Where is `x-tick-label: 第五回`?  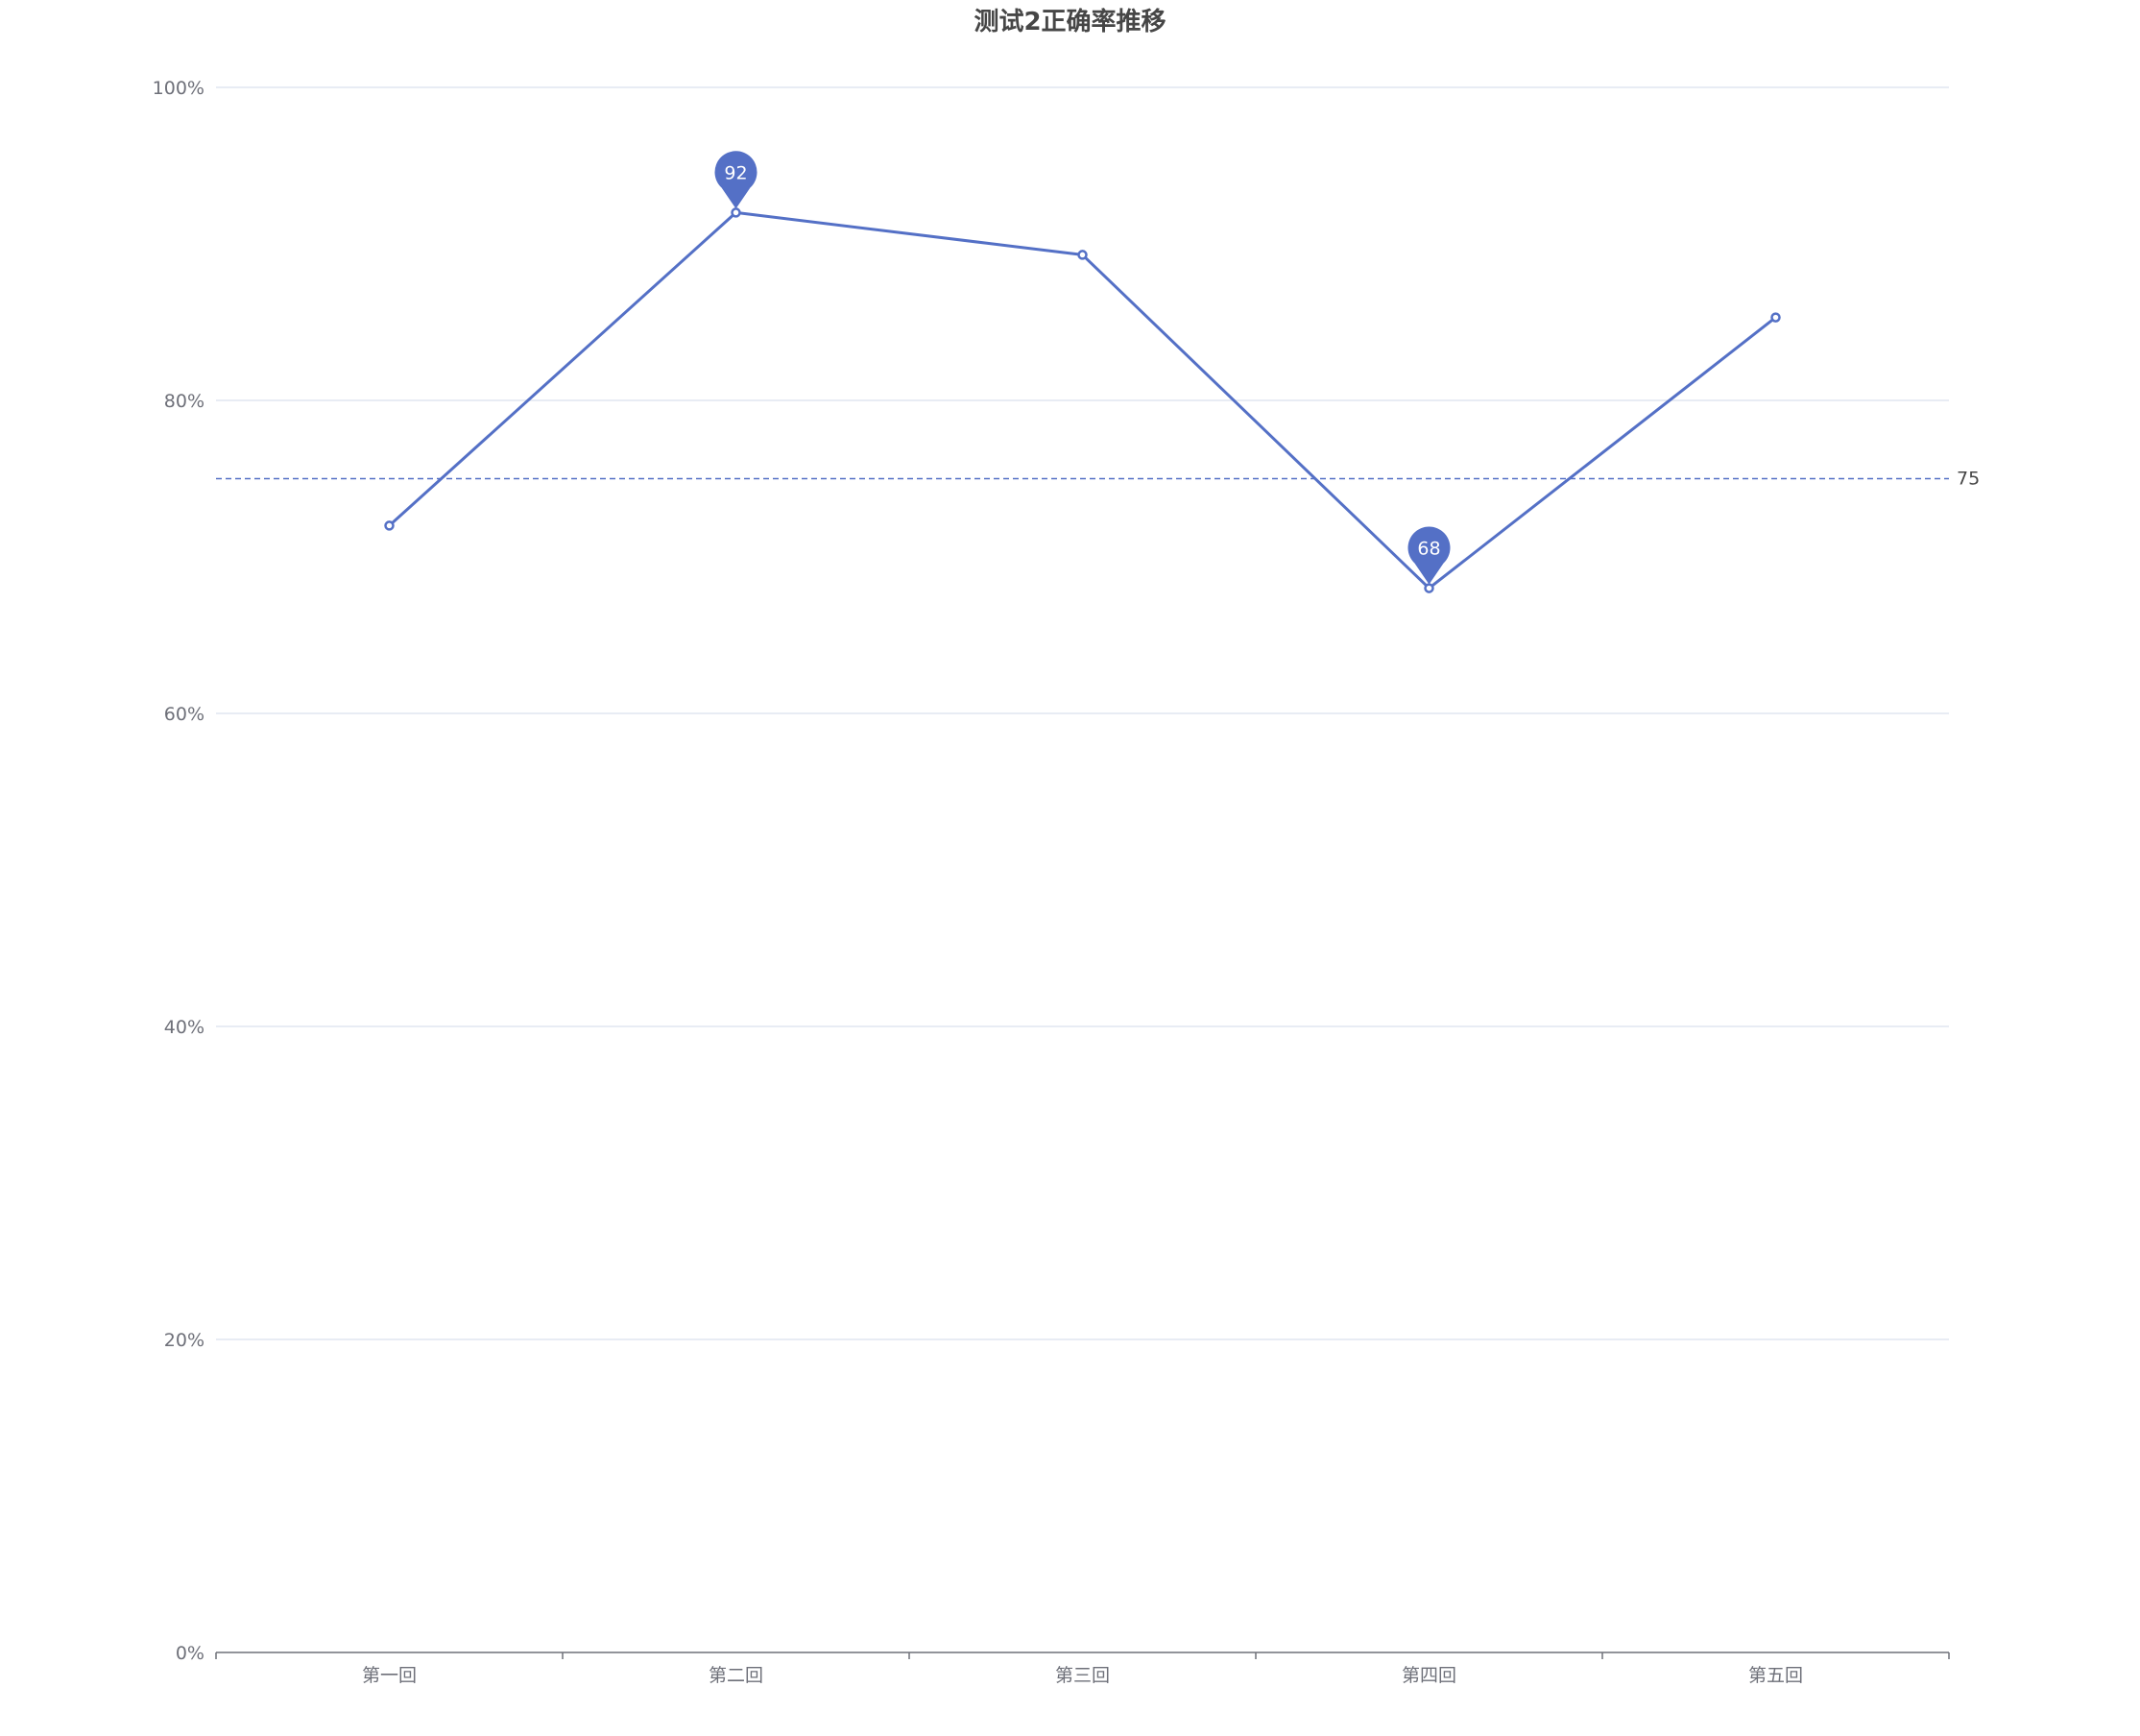
x-tick-label: 第五回 is located at coordinates (1775, 1675).